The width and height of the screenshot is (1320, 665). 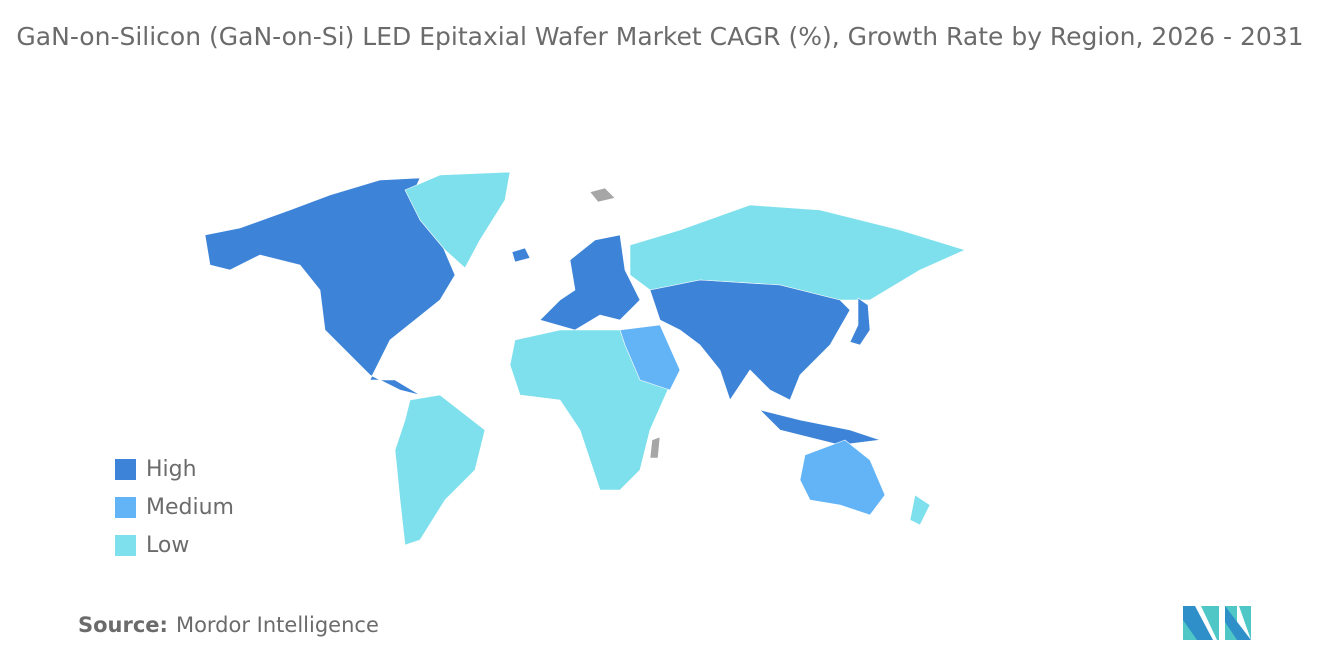 I want to click on region-southeast-asia-islands, so click(x=820, y=427).